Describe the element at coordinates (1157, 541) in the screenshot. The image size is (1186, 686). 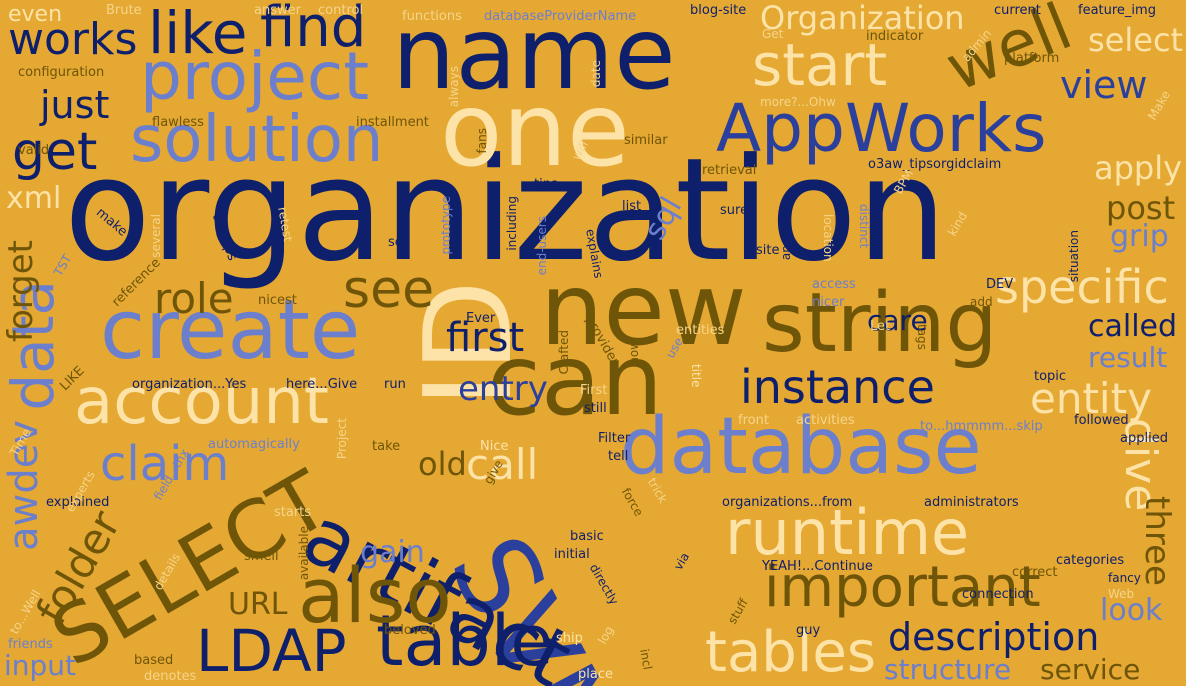
I see `word-three: three` at that location.